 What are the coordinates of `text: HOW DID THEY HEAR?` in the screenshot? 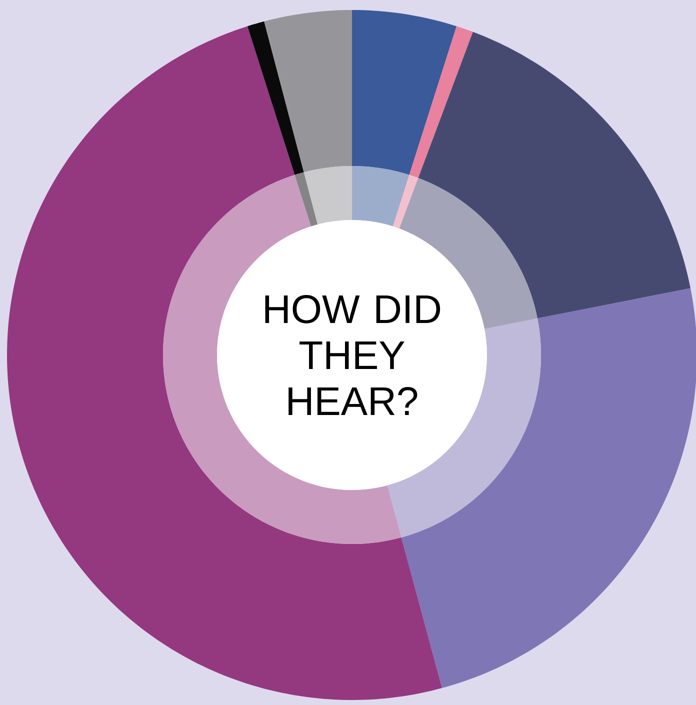 It's located at (352, 355).